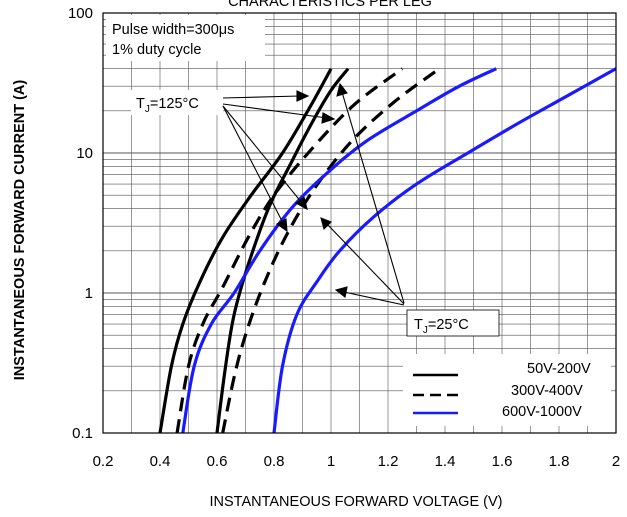 The image size is (627, 517). What do you see at coordinates (174, 104) in the screenshot?
I see `tj125-suffix: =125°C` at bounding box center [174, 104].